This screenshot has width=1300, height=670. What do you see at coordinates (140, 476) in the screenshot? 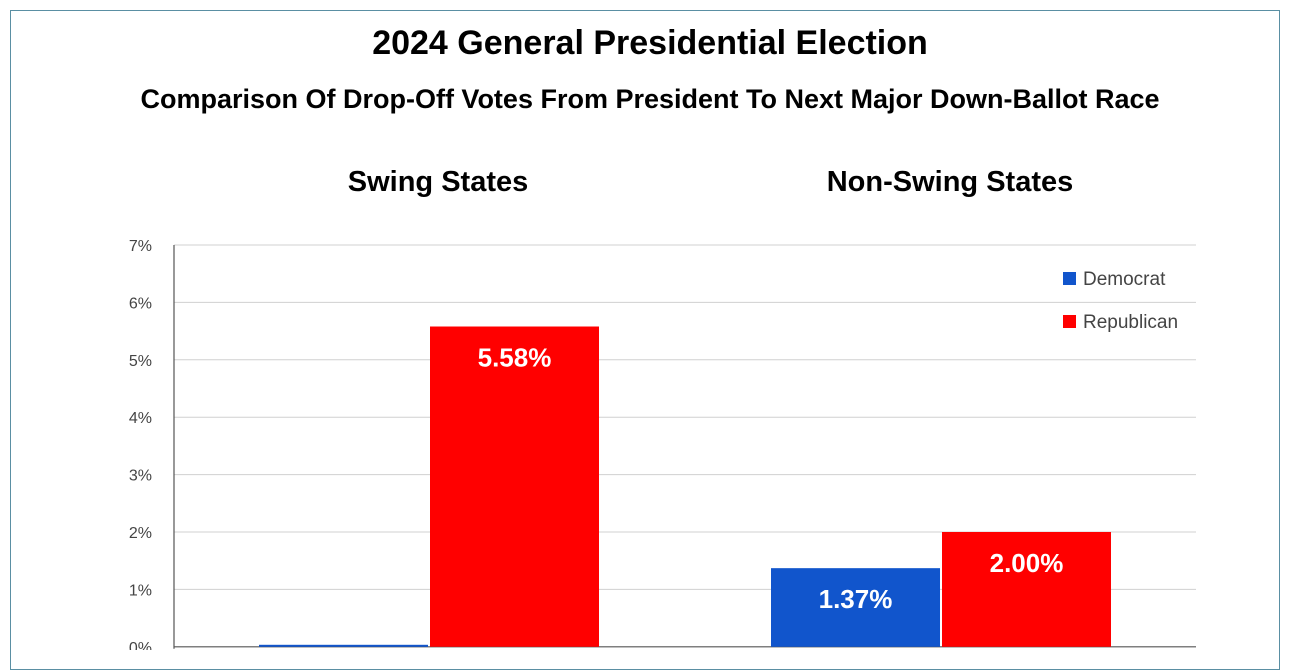
I see `y-tick-label: 3%` at bounding box center [140, 476].